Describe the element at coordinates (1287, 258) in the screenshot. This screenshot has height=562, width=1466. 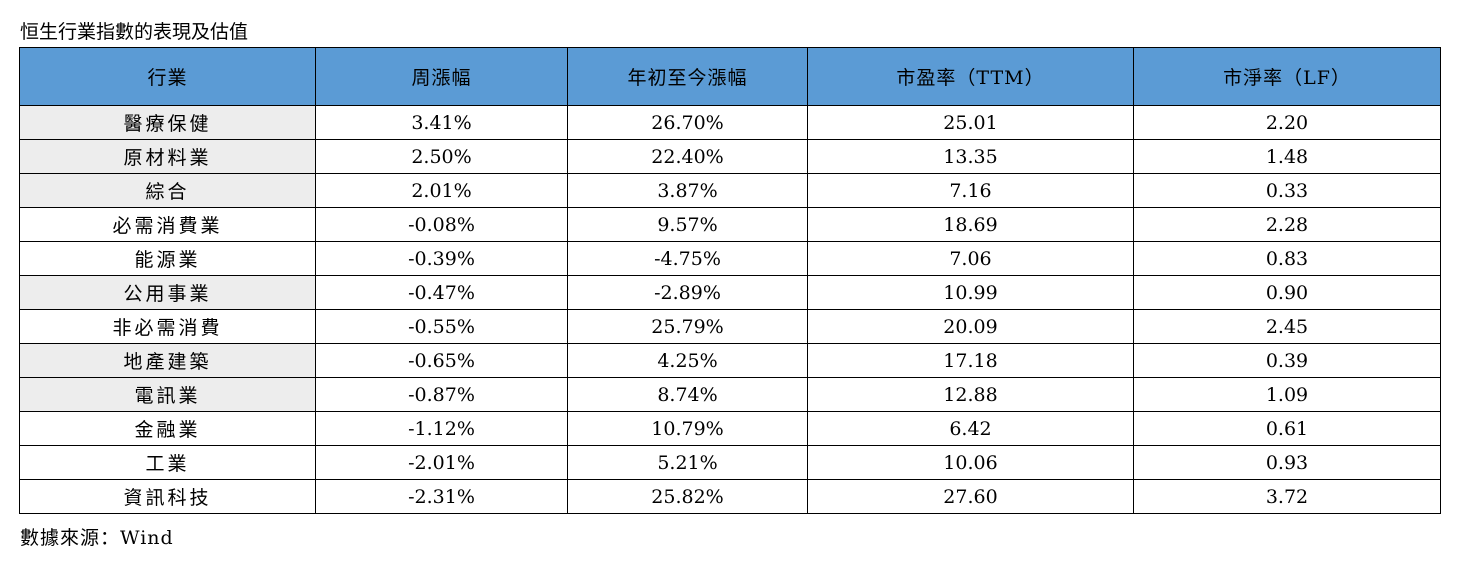
I see `pb-ratio-cell: 0.83` at that location.